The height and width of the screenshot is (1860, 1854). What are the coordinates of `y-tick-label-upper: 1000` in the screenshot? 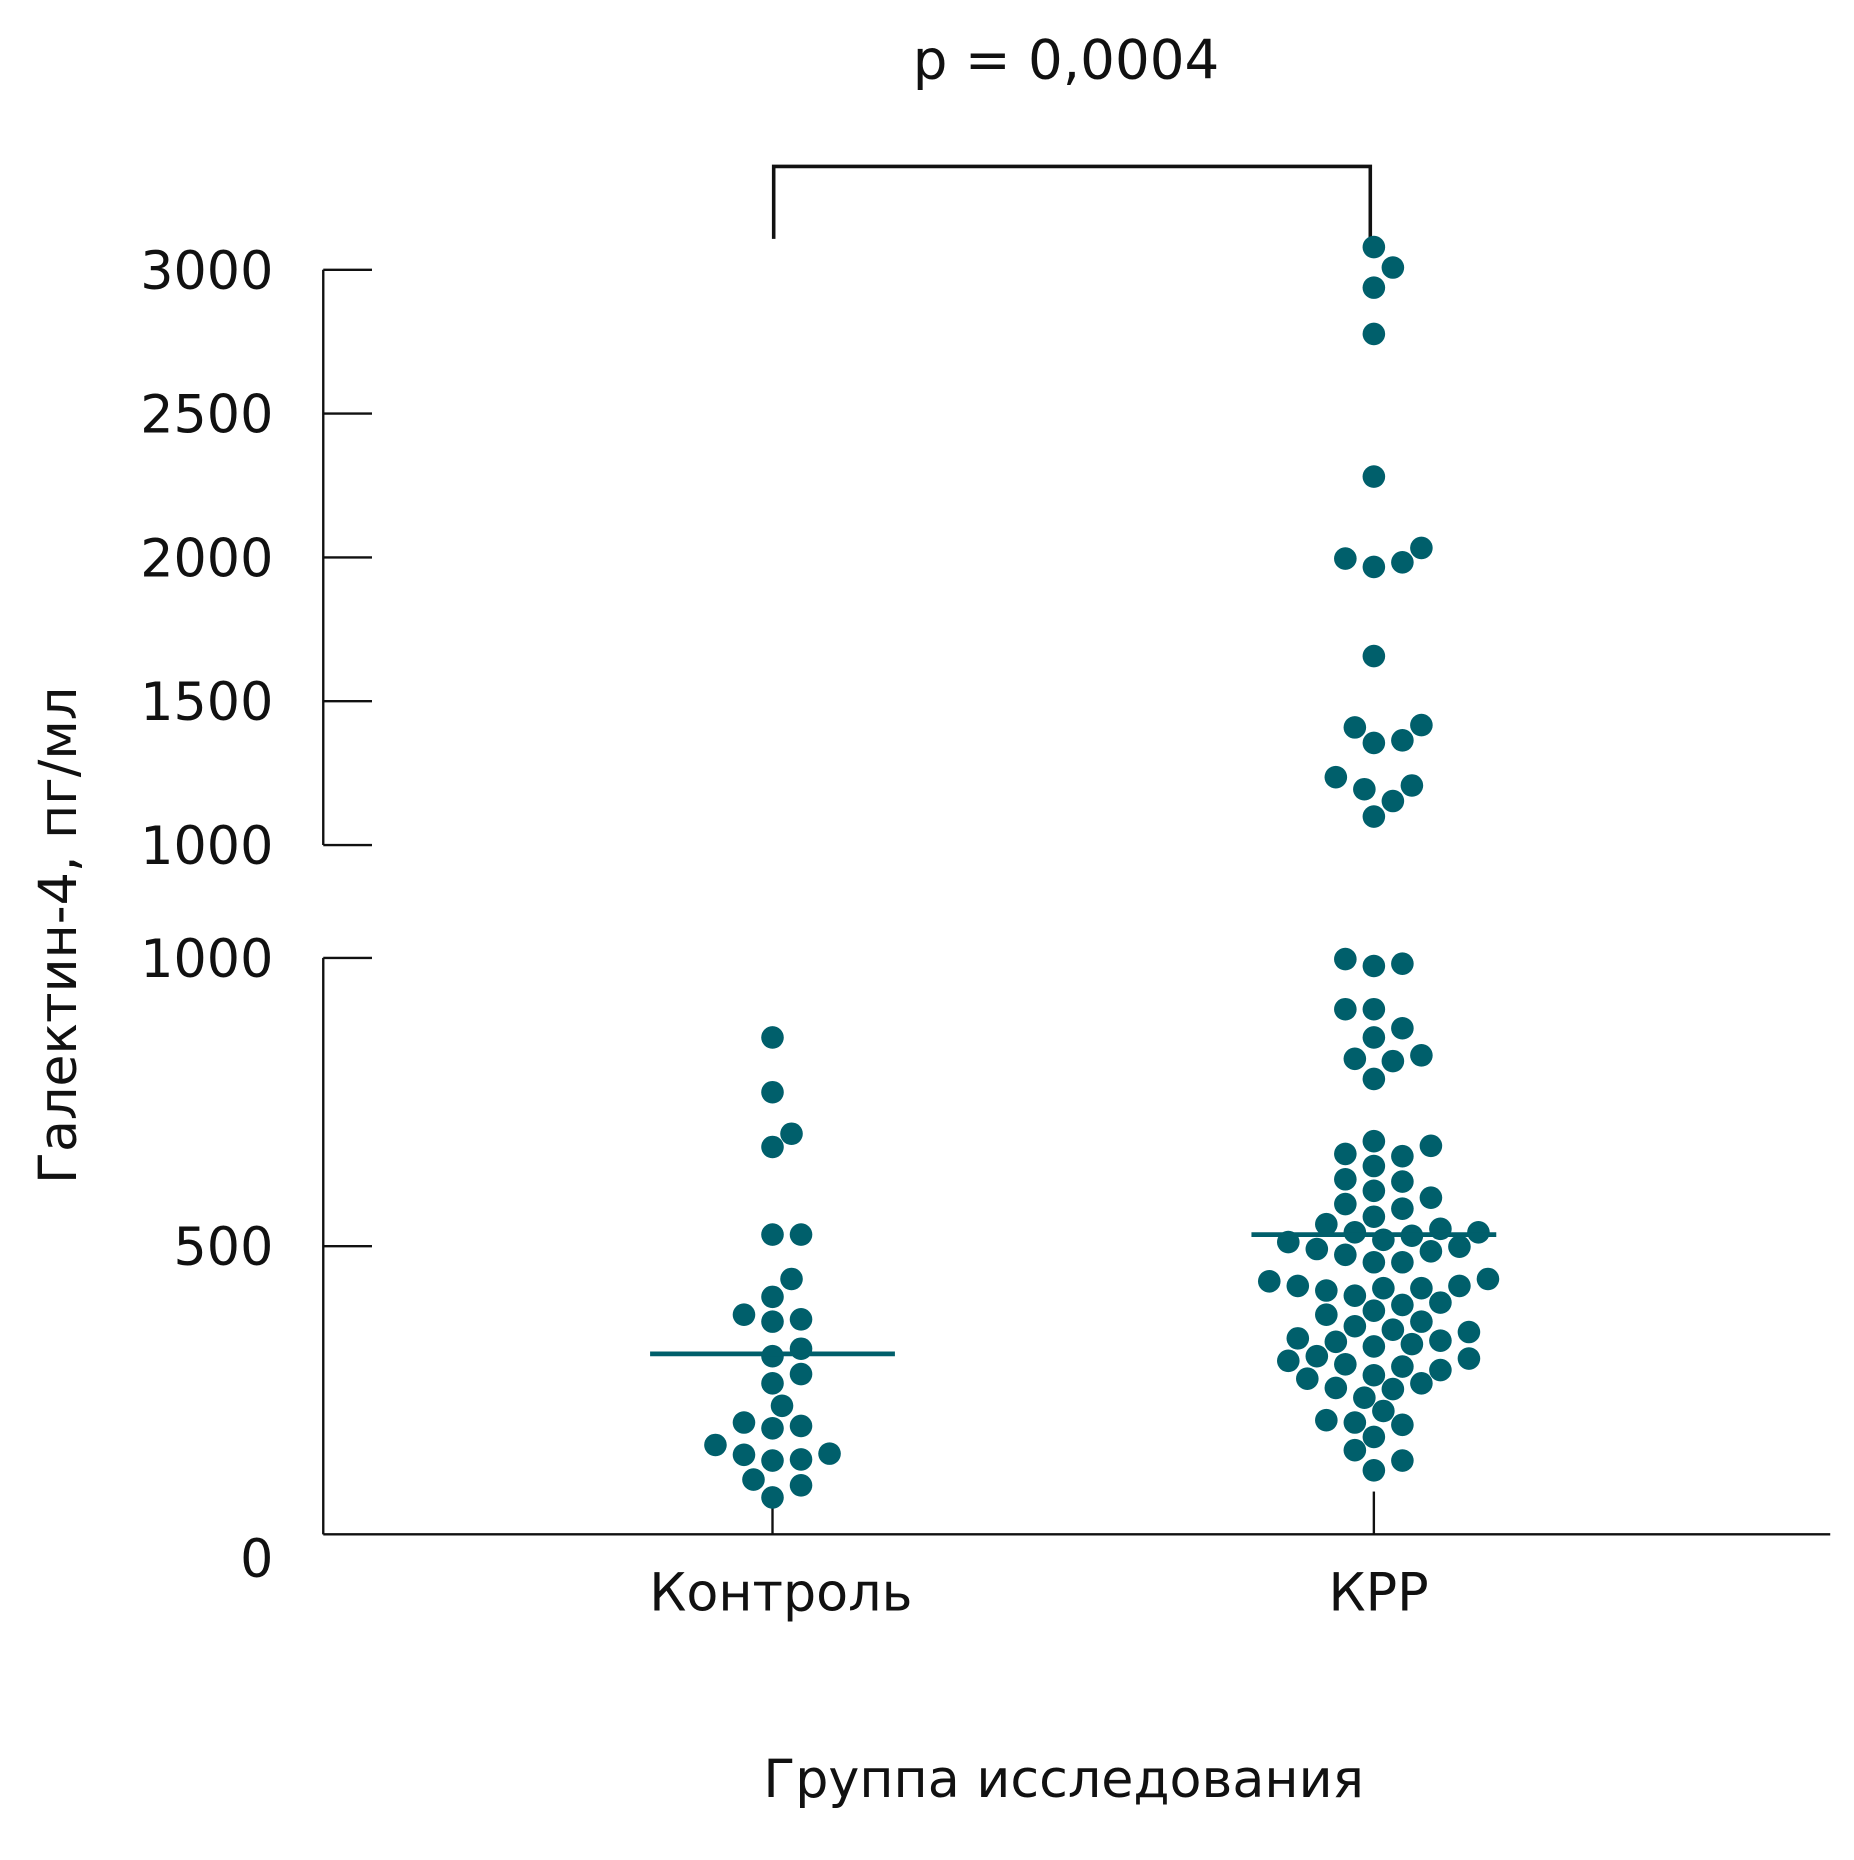 It's located at (206, 846).